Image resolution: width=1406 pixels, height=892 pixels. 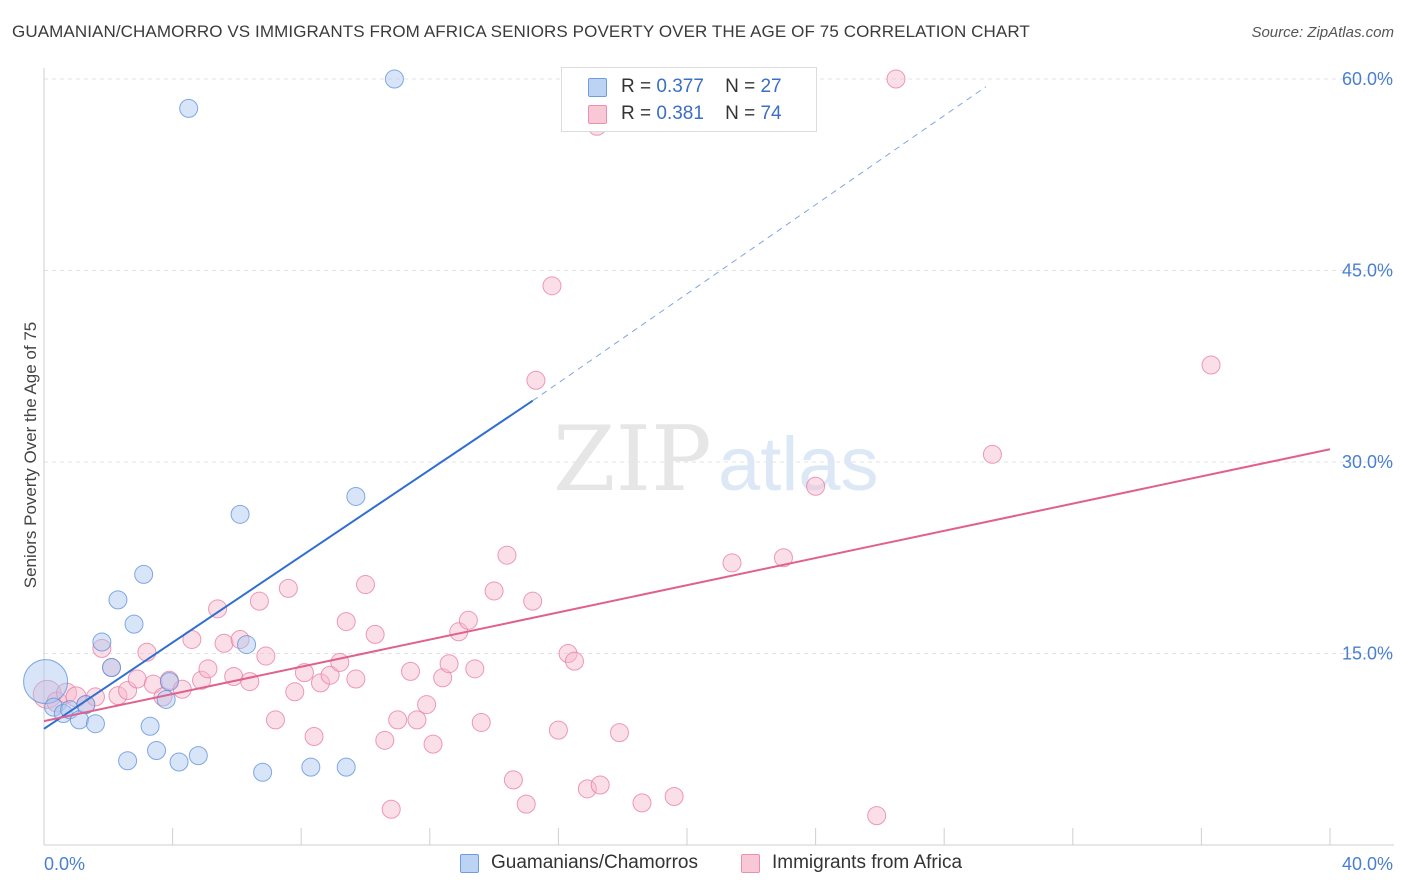 What do you see at coordinates (759, 244) in the screenshot?
I see `trend-line-guamanians-extension` at bounding box center [759, 244].